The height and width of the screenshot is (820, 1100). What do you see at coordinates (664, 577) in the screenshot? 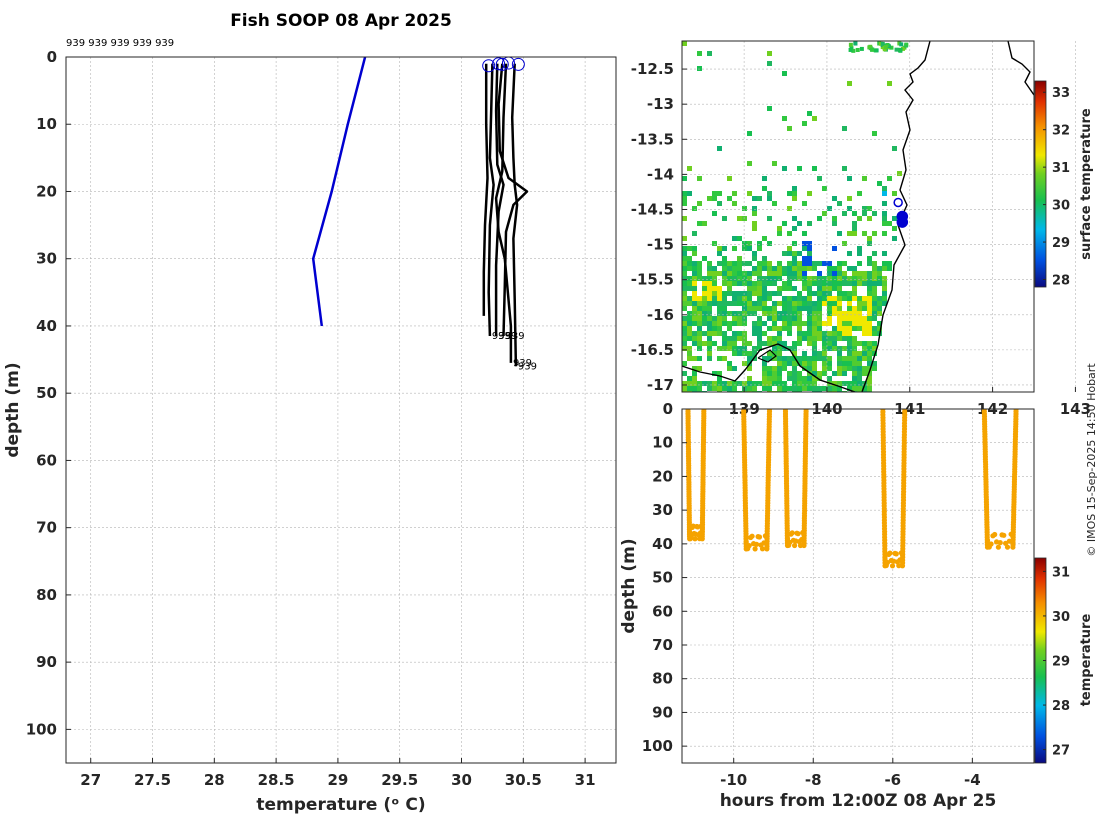
I see `depth-time-y-ticks: 0 10 20 30 40 50 60 70 80 90 100` at bounding box center [664, 577].